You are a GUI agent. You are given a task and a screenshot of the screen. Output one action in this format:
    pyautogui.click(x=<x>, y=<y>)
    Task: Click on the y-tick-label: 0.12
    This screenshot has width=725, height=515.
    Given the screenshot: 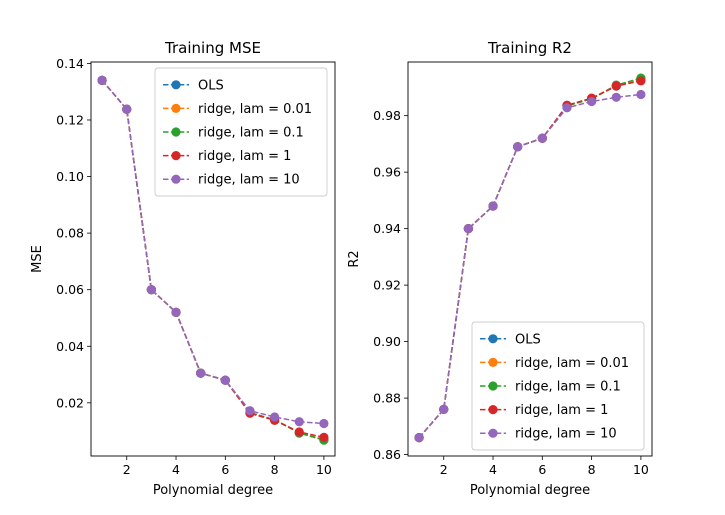 What is the action you would take?
    pyautogui.click(x=70, y=119)
    